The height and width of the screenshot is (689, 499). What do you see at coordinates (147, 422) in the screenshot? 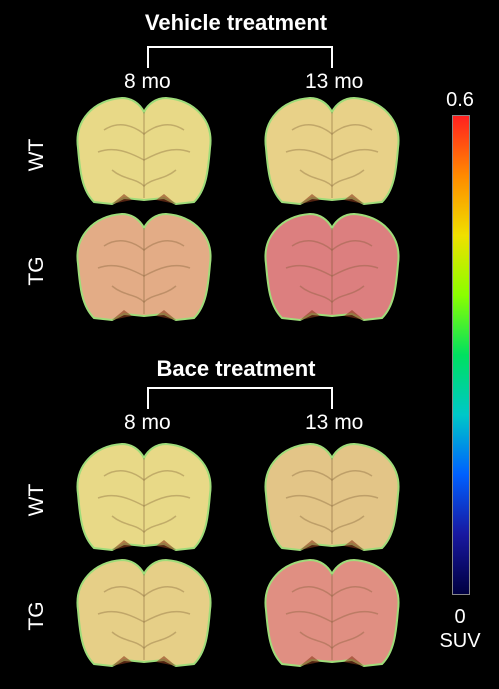
I see `bace-col-8mo: 8 mo` at bounding box center [147, 422].